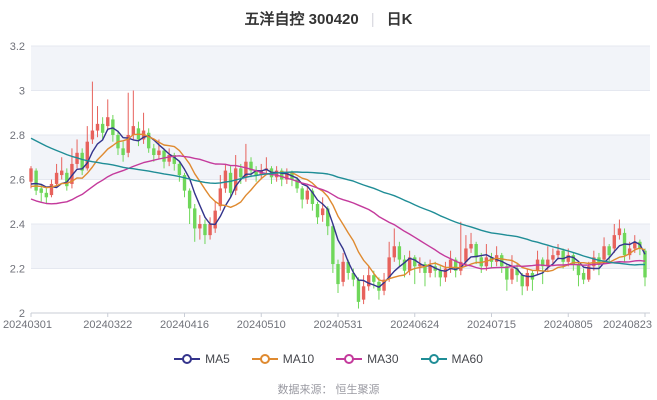  What do you see at coordinates (264, 359) in the screenshot?
I see `legend-marker-ma10` at bounding box center [264, 359].